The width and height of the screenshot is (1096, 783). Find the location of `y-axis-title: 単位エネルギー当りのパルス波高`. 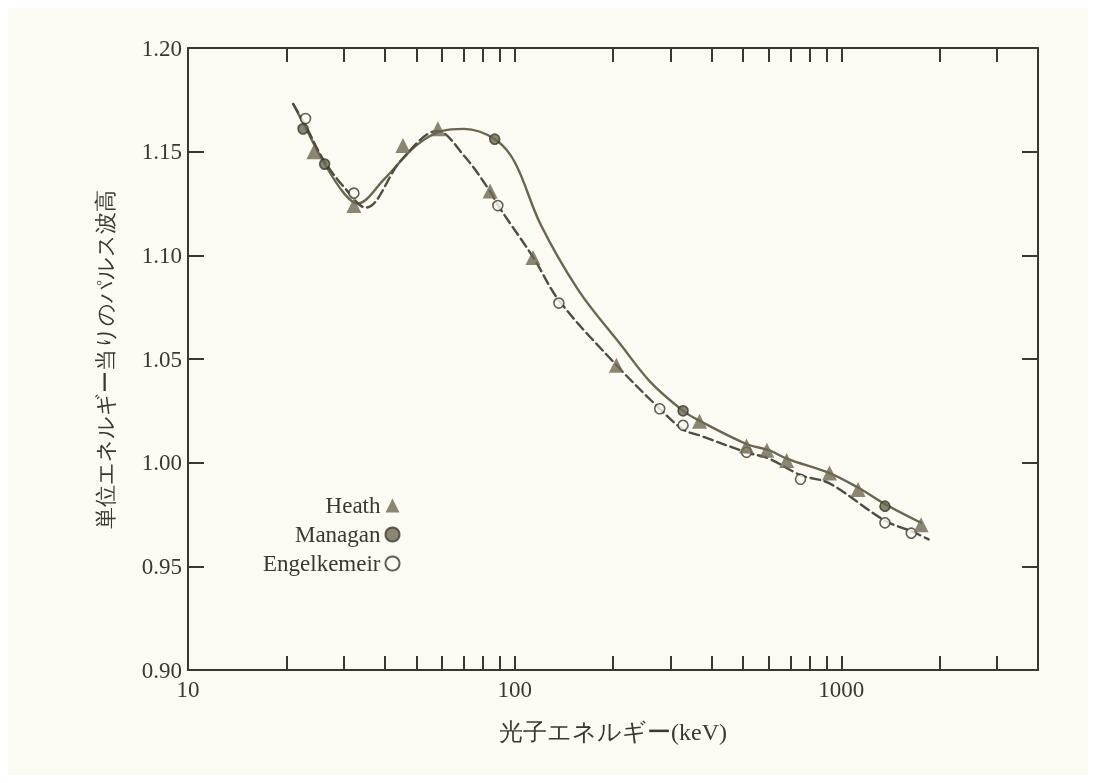

y-axis-title: 単位エネルギー当りのパルス波高 is located at coordinates (105, 359).